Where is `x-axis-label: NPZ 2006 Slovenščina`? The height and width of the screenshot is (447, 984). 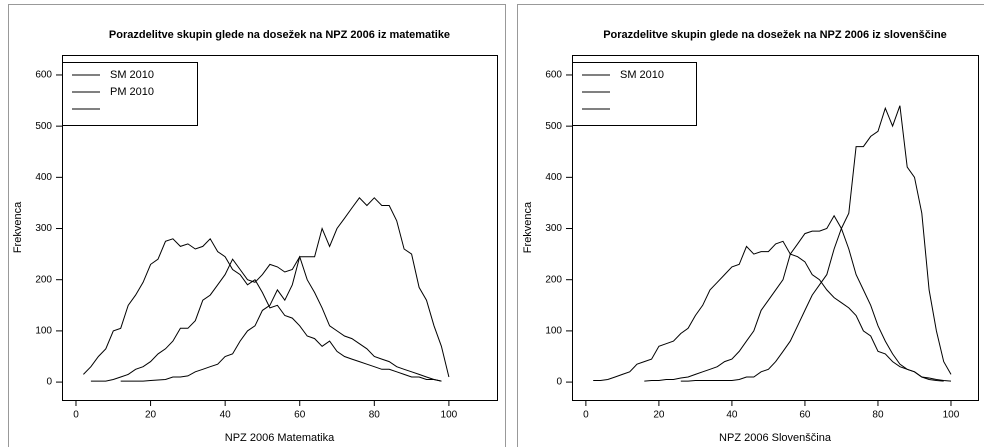
x-axis-label: NPZ 2006 Slovenščina is located at coordinates (775, 438).